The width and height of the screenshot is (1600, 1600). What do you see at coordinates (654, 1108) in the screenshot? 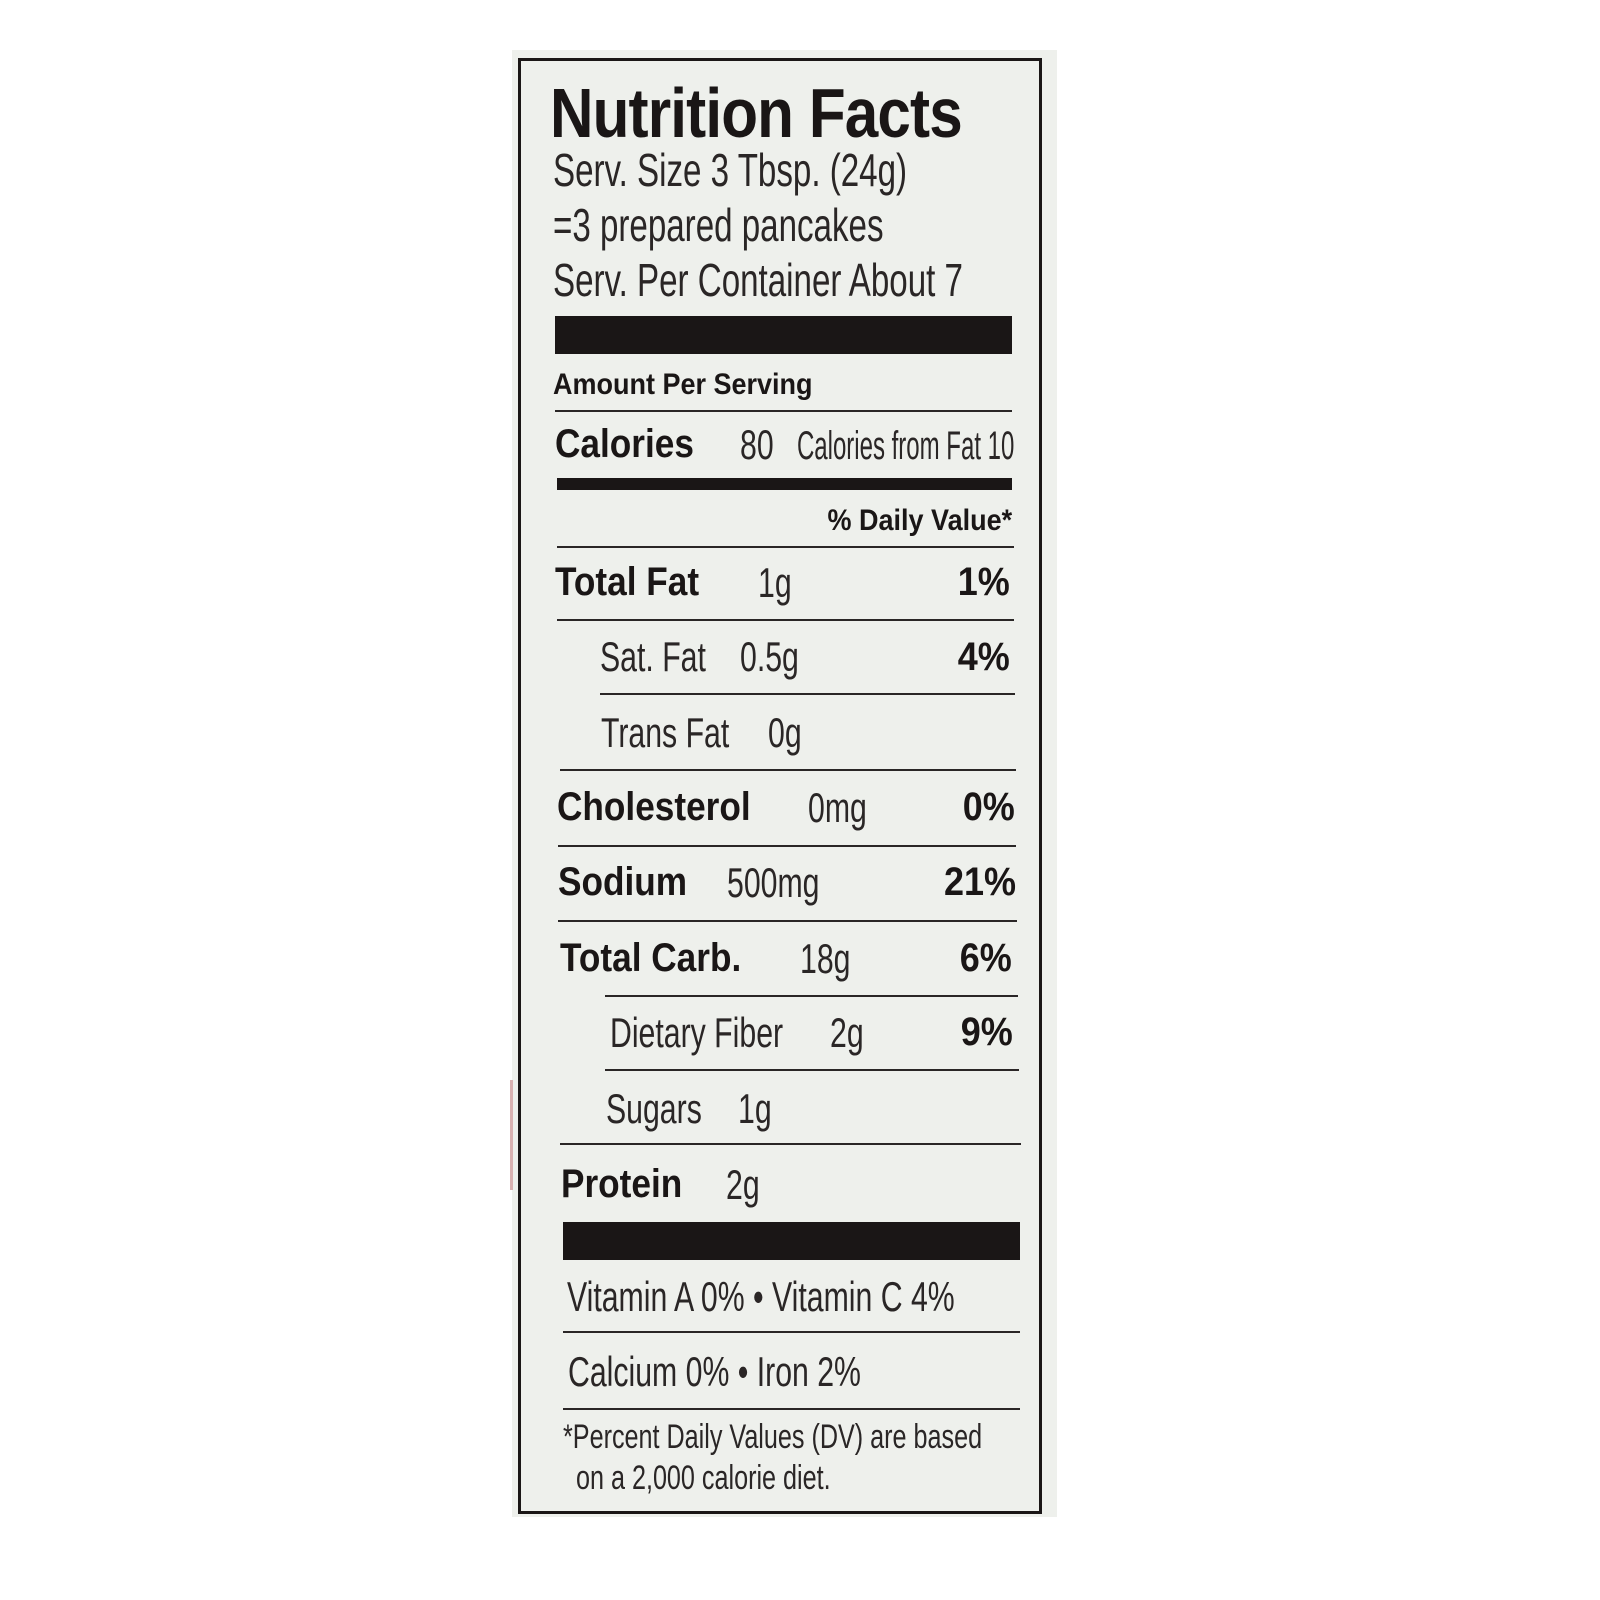
I see `nutrient-label: Sugars` at bounding box center [654, 1108].